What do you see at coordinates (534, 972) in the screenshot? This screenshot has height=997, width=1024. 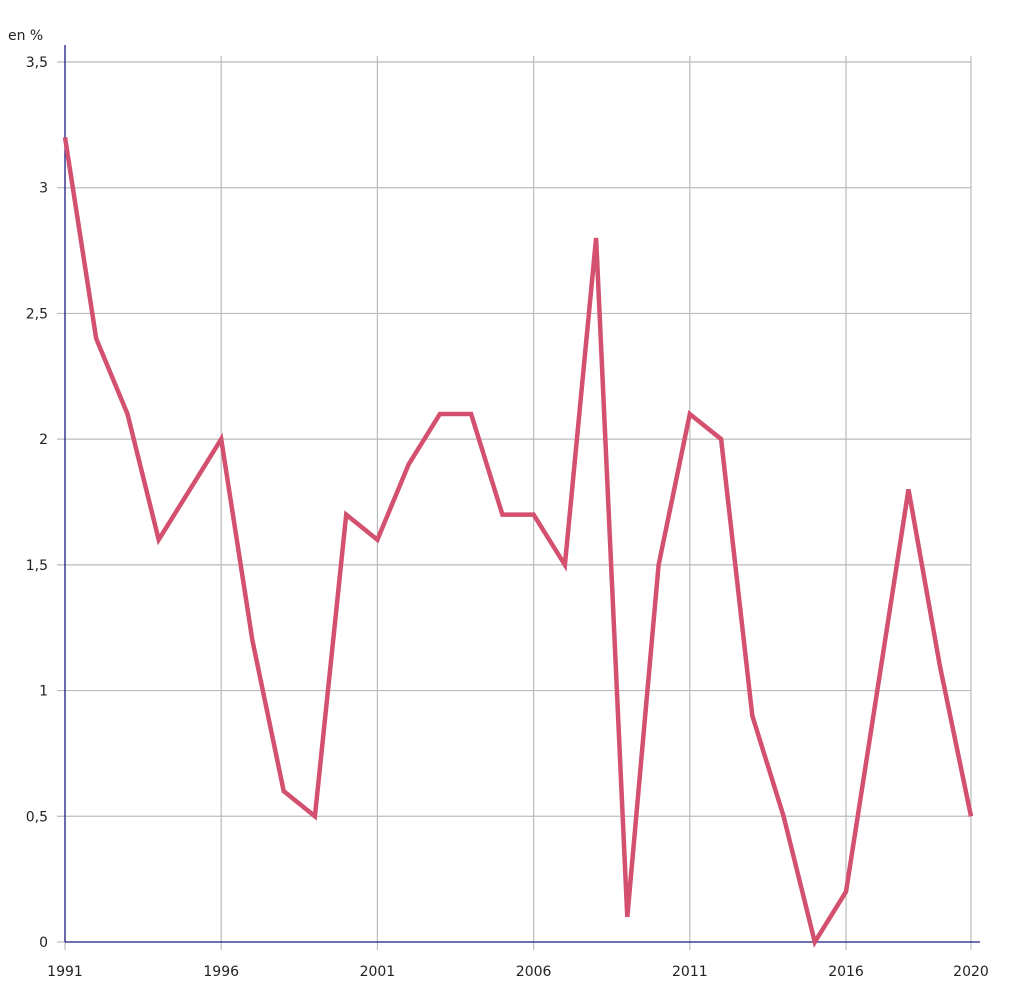 I see `x-tick-label: 2006` at bounding box center [534, 972].